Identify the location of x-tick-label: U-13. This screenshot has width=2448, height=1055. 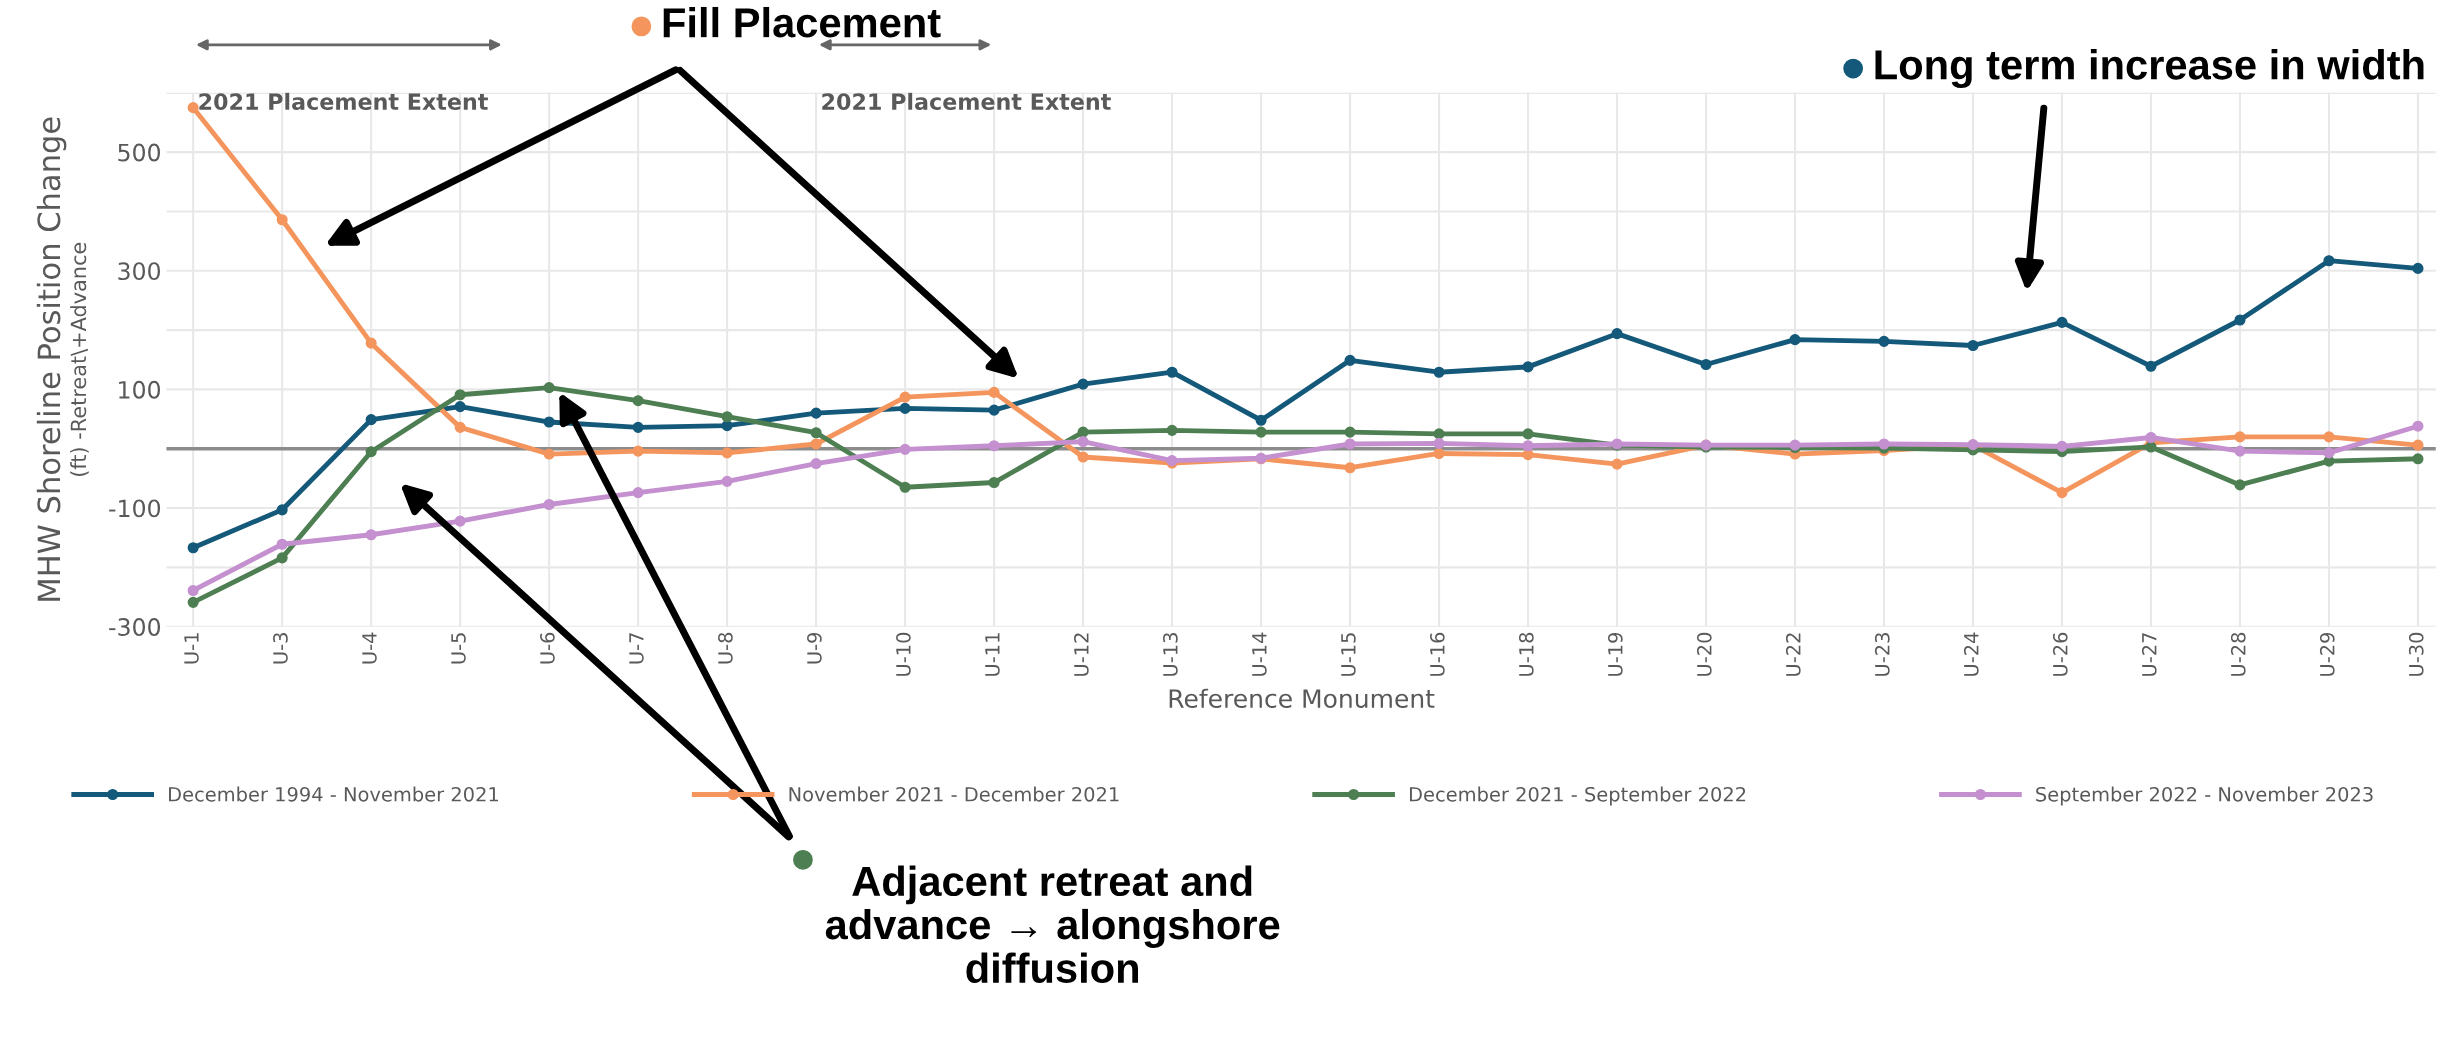
(1170, 654).